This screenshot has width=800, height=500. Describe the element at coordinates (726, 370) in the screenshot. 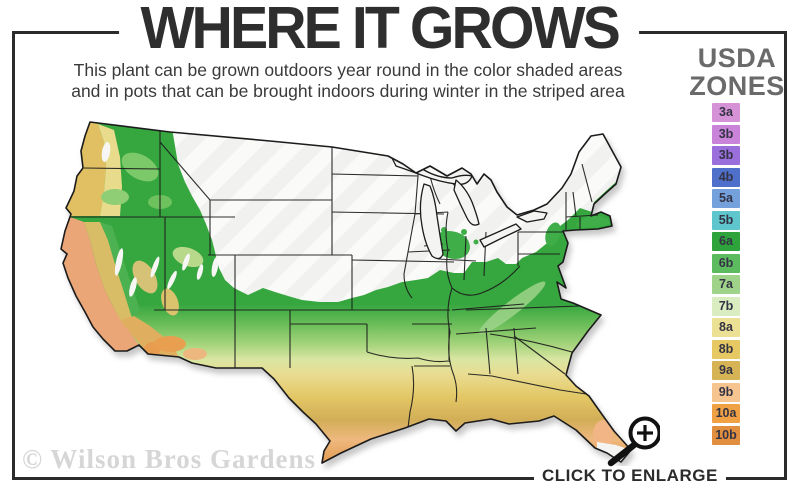

I see `legend-zone-swatch: 9a` at that location.